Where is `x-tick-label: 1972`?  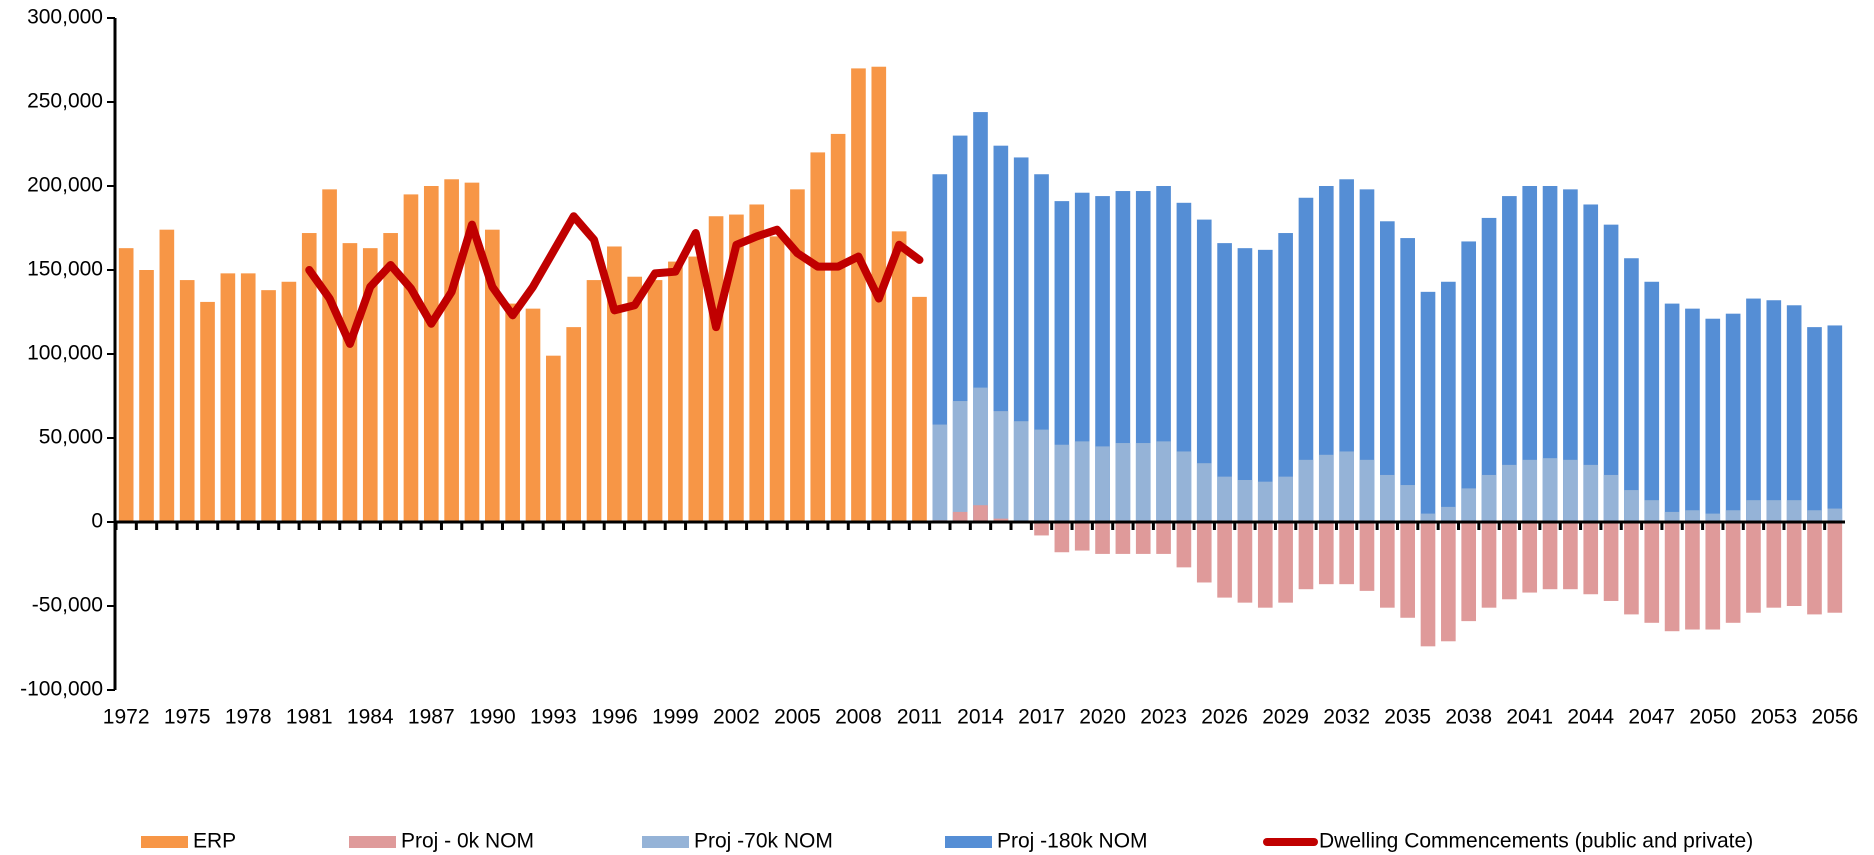 x-tick-label: 1972 is located at coordinates (126, 717).